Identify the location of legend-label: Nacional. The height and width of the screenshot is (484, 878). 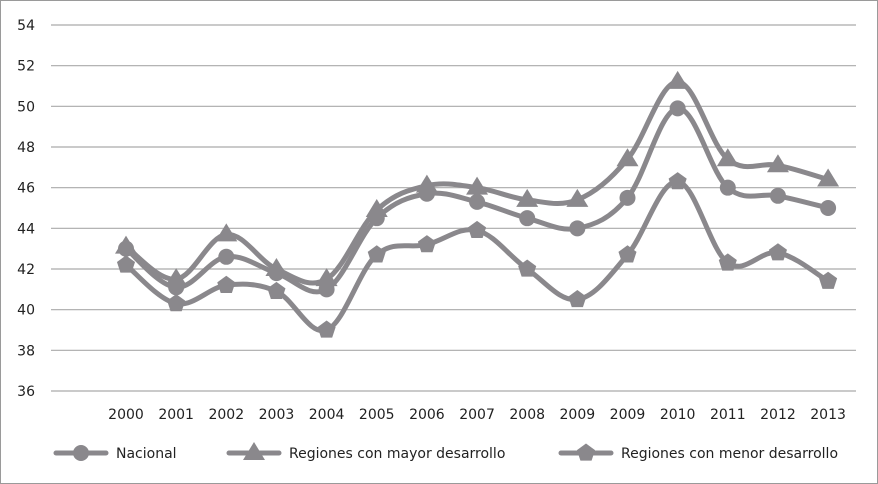
(146, 454).